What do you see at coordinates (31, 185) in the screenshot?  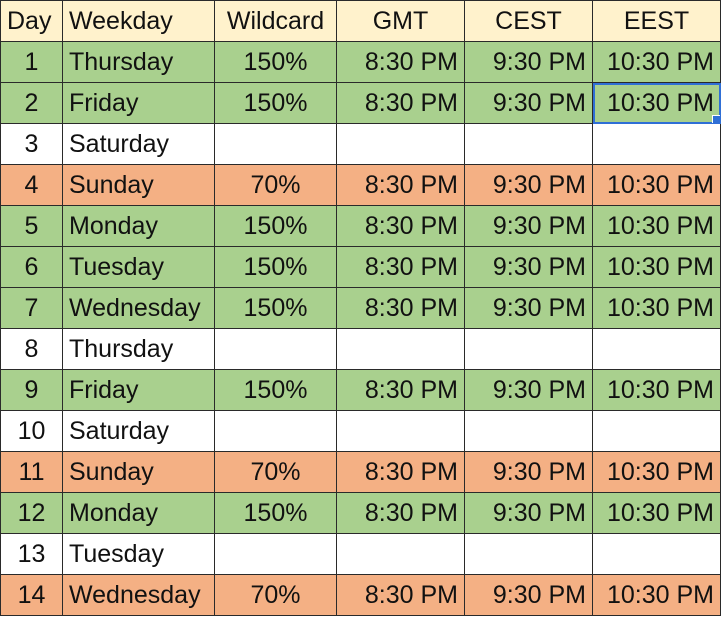 I see `cell-day: 4` at bounding box center [31, 185].